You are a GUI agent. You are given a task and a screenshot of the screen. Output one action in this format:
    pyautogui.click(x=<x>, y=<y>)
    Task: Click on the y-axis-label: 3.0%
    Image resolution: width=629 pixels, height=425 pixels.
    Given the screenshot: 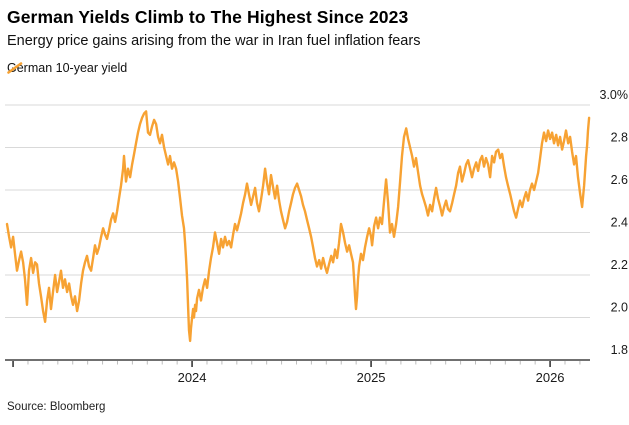 What is the action you would take?
    pyautogui.click(x=614, y=95)
    